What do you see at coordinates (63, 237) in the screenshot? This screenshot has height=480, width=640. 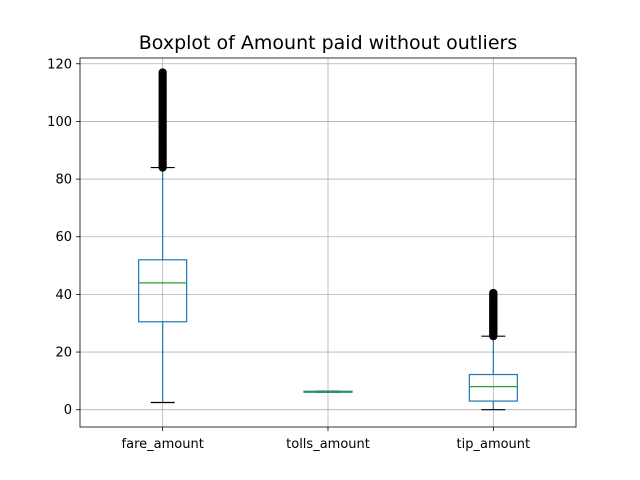 I see `y-tick-label: 60` at bounding box center [63, 237].